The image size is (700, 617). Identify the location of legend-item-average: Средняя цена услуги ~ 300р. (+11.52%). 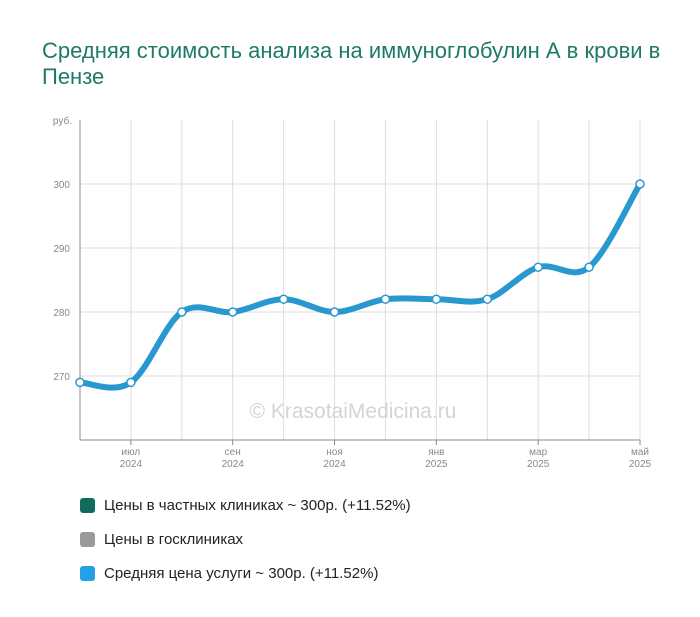
(245, 573).